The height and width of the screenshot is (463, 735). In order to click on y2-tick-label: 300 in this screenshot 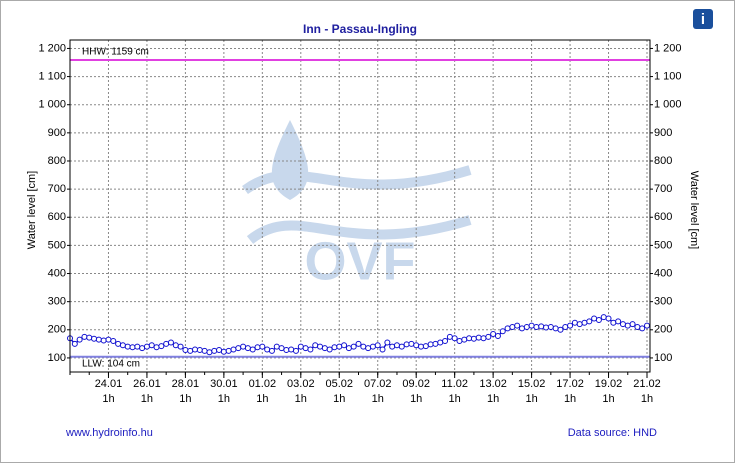, I will do `click(663, 302)`.